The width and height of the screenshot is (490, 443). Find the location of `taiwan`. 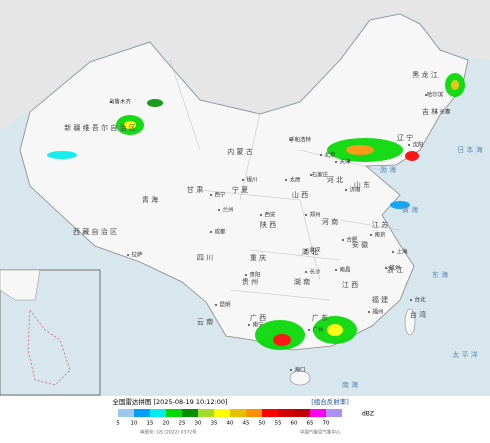

taiwan is located at coordinates (410, 322).